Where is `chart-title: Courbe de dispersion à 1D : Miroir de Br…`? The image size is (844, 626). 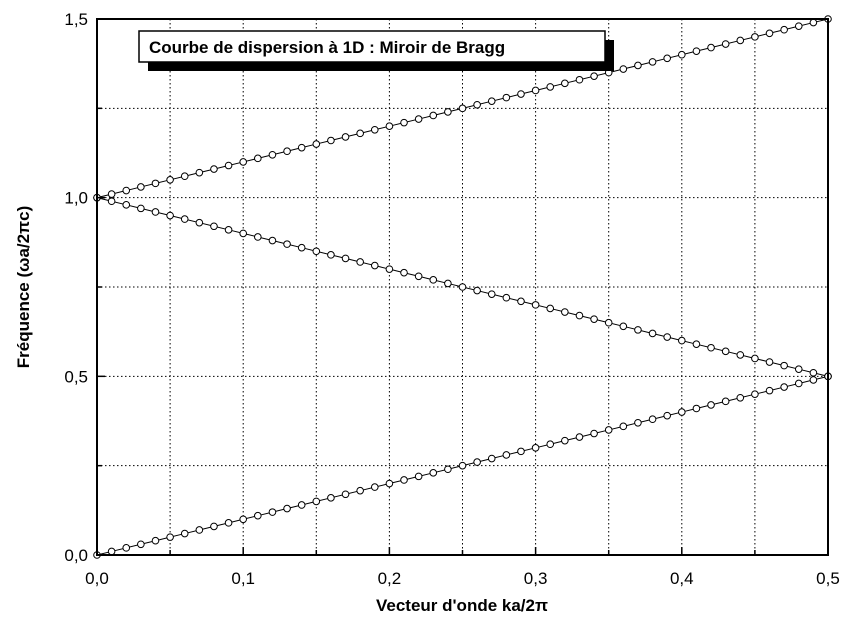
chart-title: Courbe de dispersion à 1D : Miroir de Br… is located at coordinates (327, 47).